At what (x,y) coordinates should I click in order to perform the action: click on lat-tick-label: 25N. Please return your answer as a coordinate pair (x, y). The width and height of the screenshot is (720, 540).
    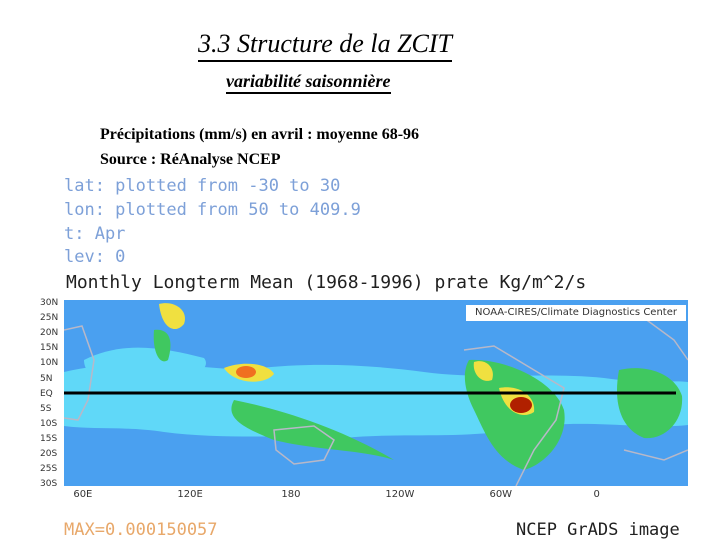
    Looking at the image, I should click on (49, 318).